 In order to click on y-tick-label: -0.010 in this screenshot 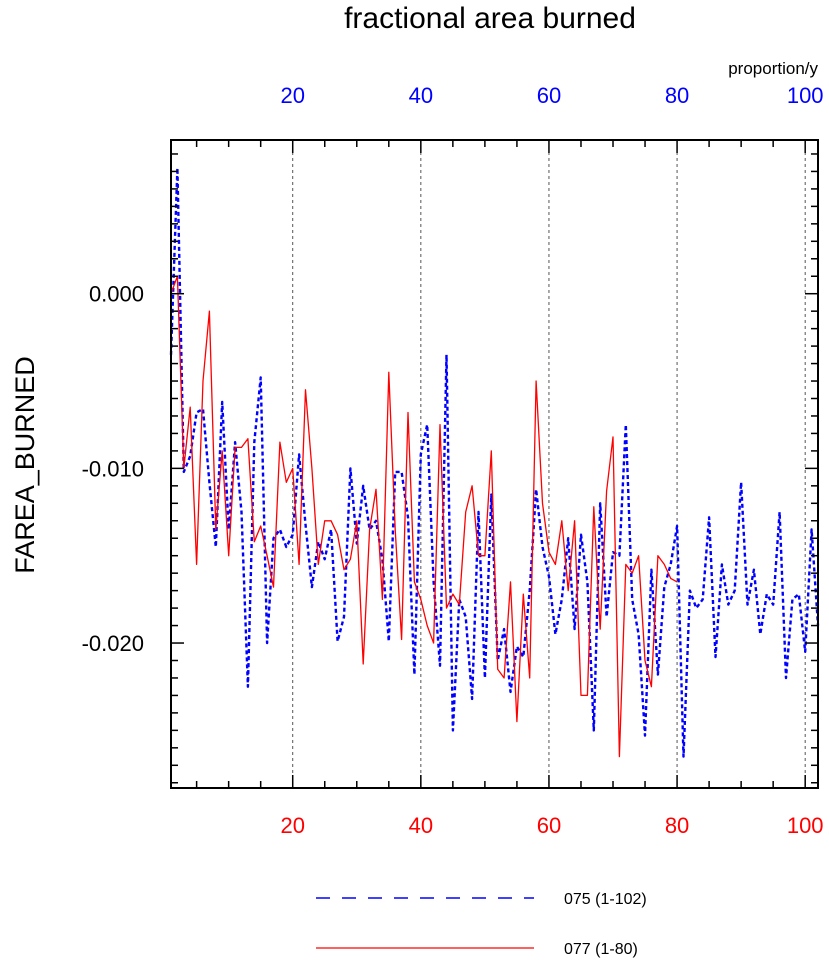, I will do `click(113, 468)`.